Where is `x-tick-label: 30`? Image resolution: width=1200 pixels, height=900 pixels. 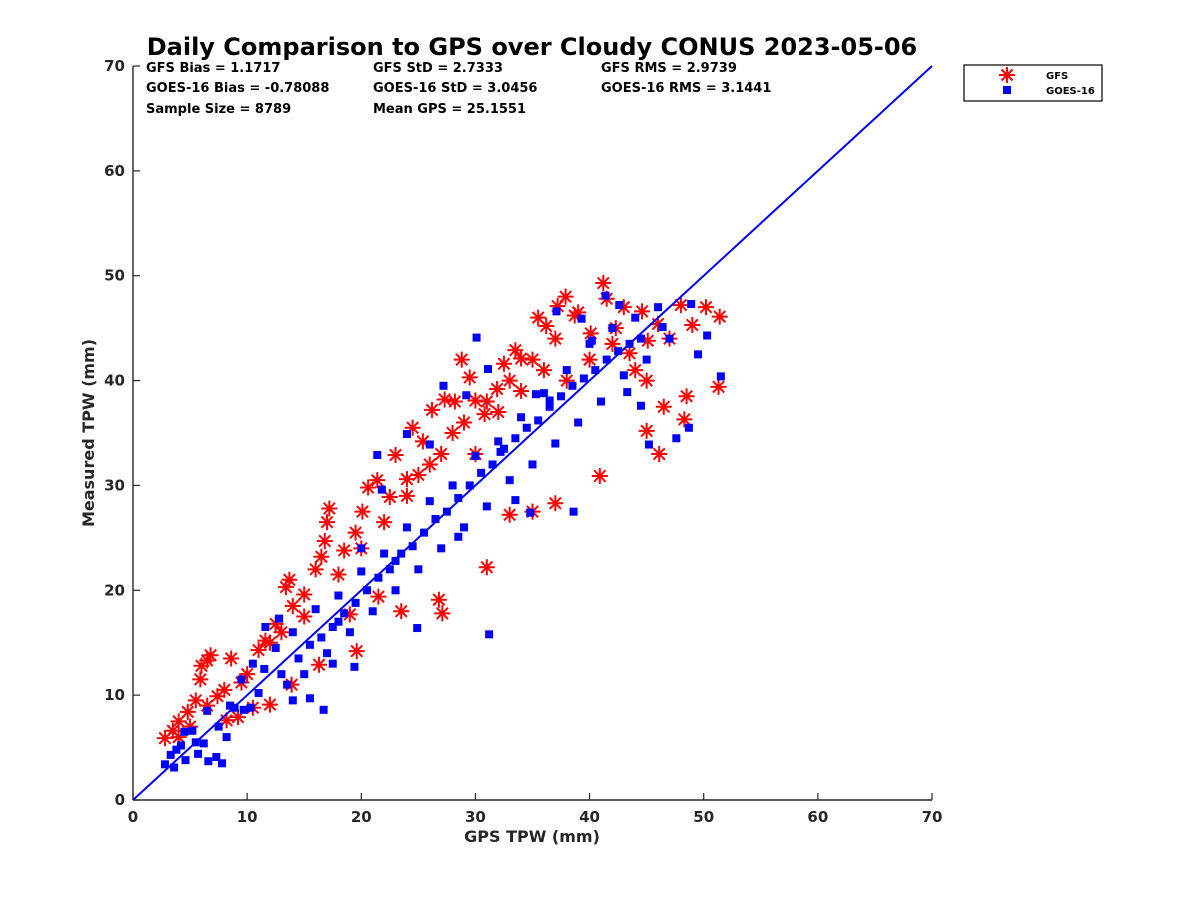
x-tick-label: 30 is located at coordinates (475, 817).